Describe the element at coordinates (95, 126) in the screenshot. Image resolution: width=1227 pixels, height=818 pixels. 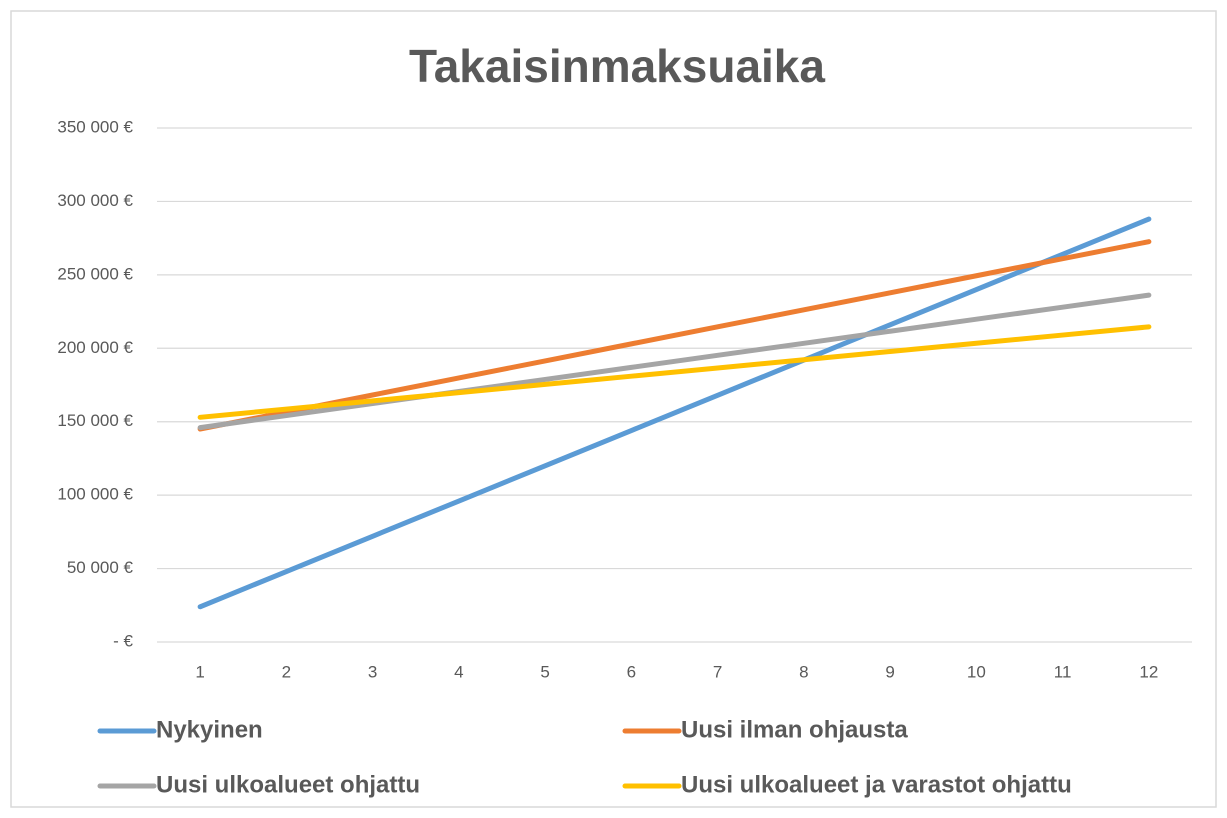
I see `y-tick-label: 350 000 €` at that location.